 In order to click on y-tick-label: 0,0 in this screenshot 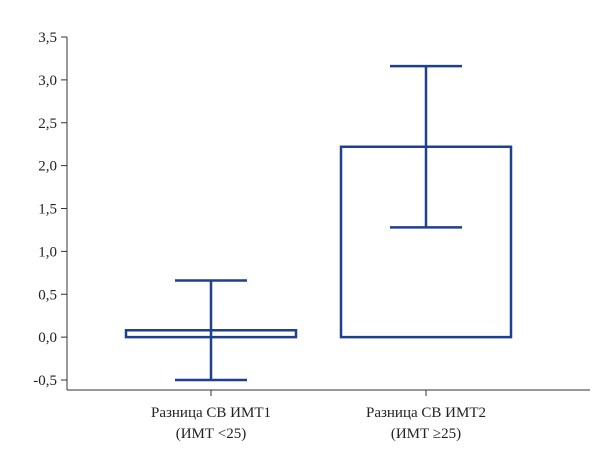, I will do `click(47, 338)`.